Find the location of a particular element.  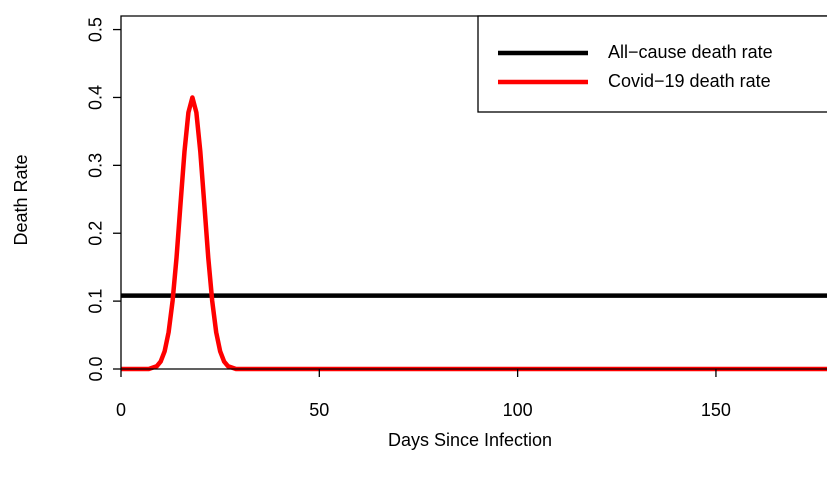

y-tick-label: 0.1 is located at coordinates (96, 301).